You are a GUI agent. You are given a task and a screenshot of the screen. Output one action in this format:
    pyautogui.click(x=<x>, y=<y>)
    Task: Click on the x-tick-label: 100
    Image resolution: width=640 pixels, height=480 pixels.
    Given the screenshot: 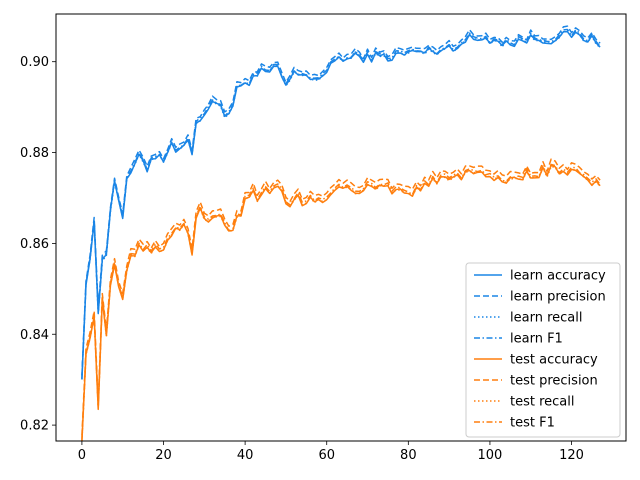 What is the action you would take?
    pyautogui.click(x=490, y=455)
    